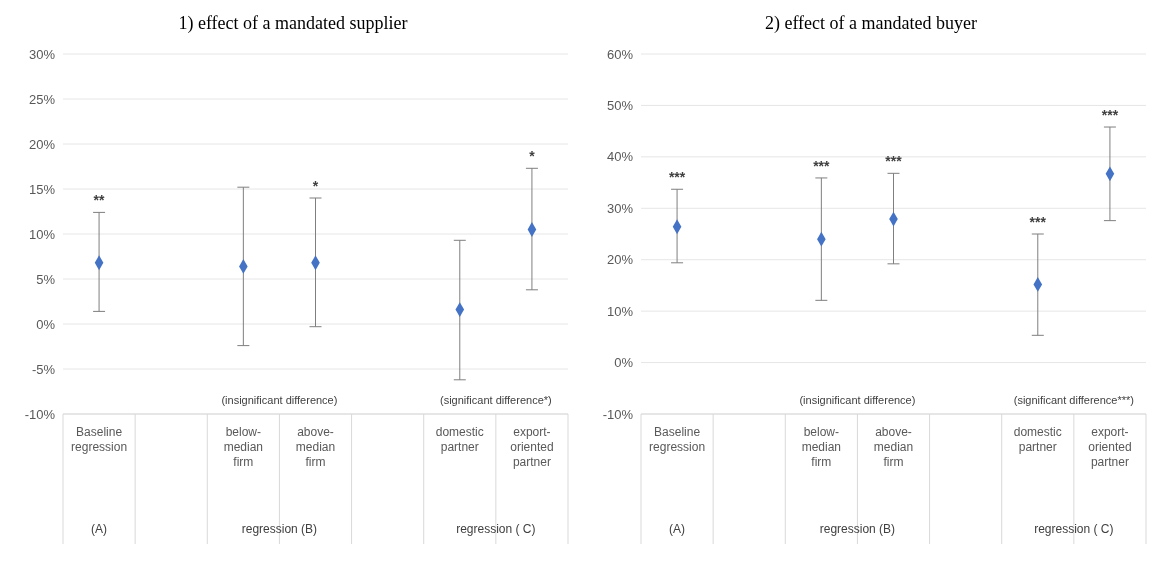 The width and height of the screenshot is (1157, 563). What do you see at coordinates (620, 157) in the screenshot?
I see `y-tick-label: 40%` at bounding box center [620, 157].